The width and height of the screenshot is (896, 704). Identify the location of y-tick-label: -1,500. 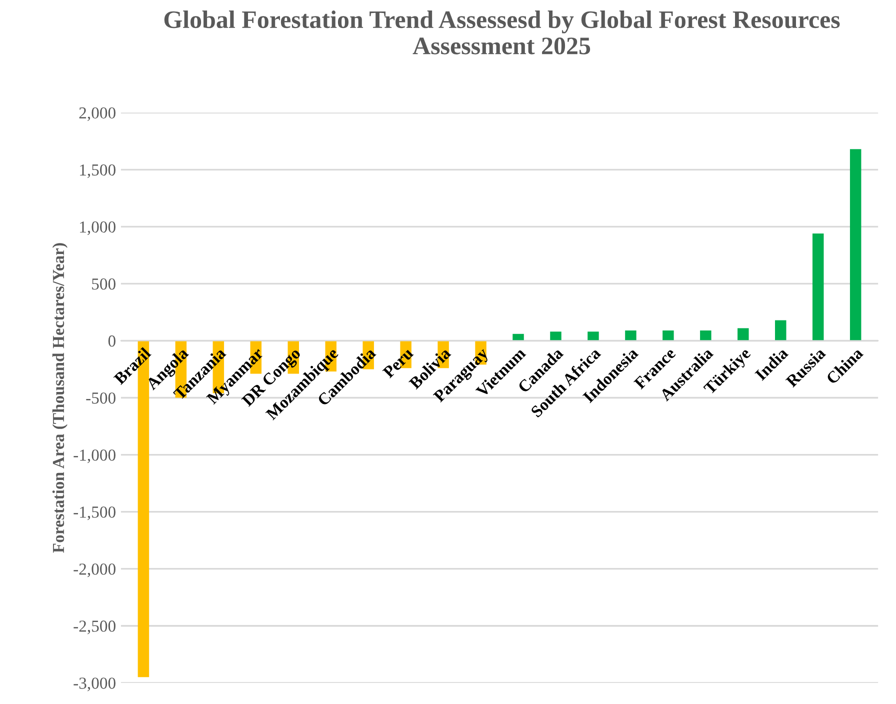
(95, 513).